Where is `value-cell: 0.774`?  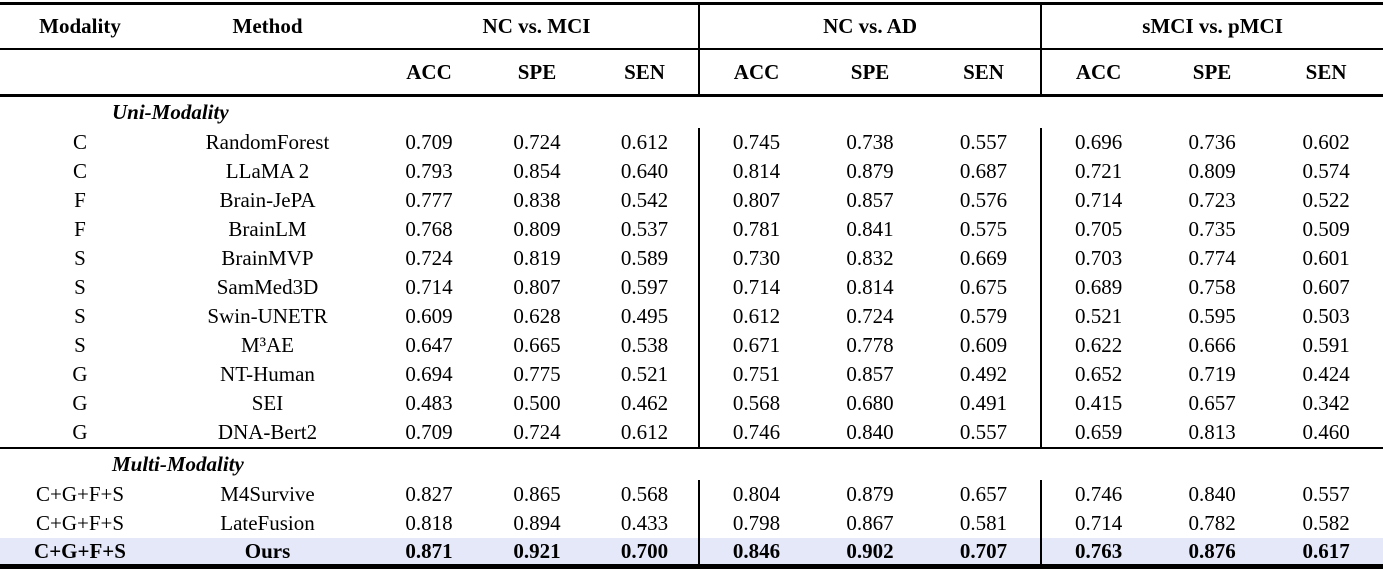
value-cell: 0.774 is located at coordinates (1212, 258).